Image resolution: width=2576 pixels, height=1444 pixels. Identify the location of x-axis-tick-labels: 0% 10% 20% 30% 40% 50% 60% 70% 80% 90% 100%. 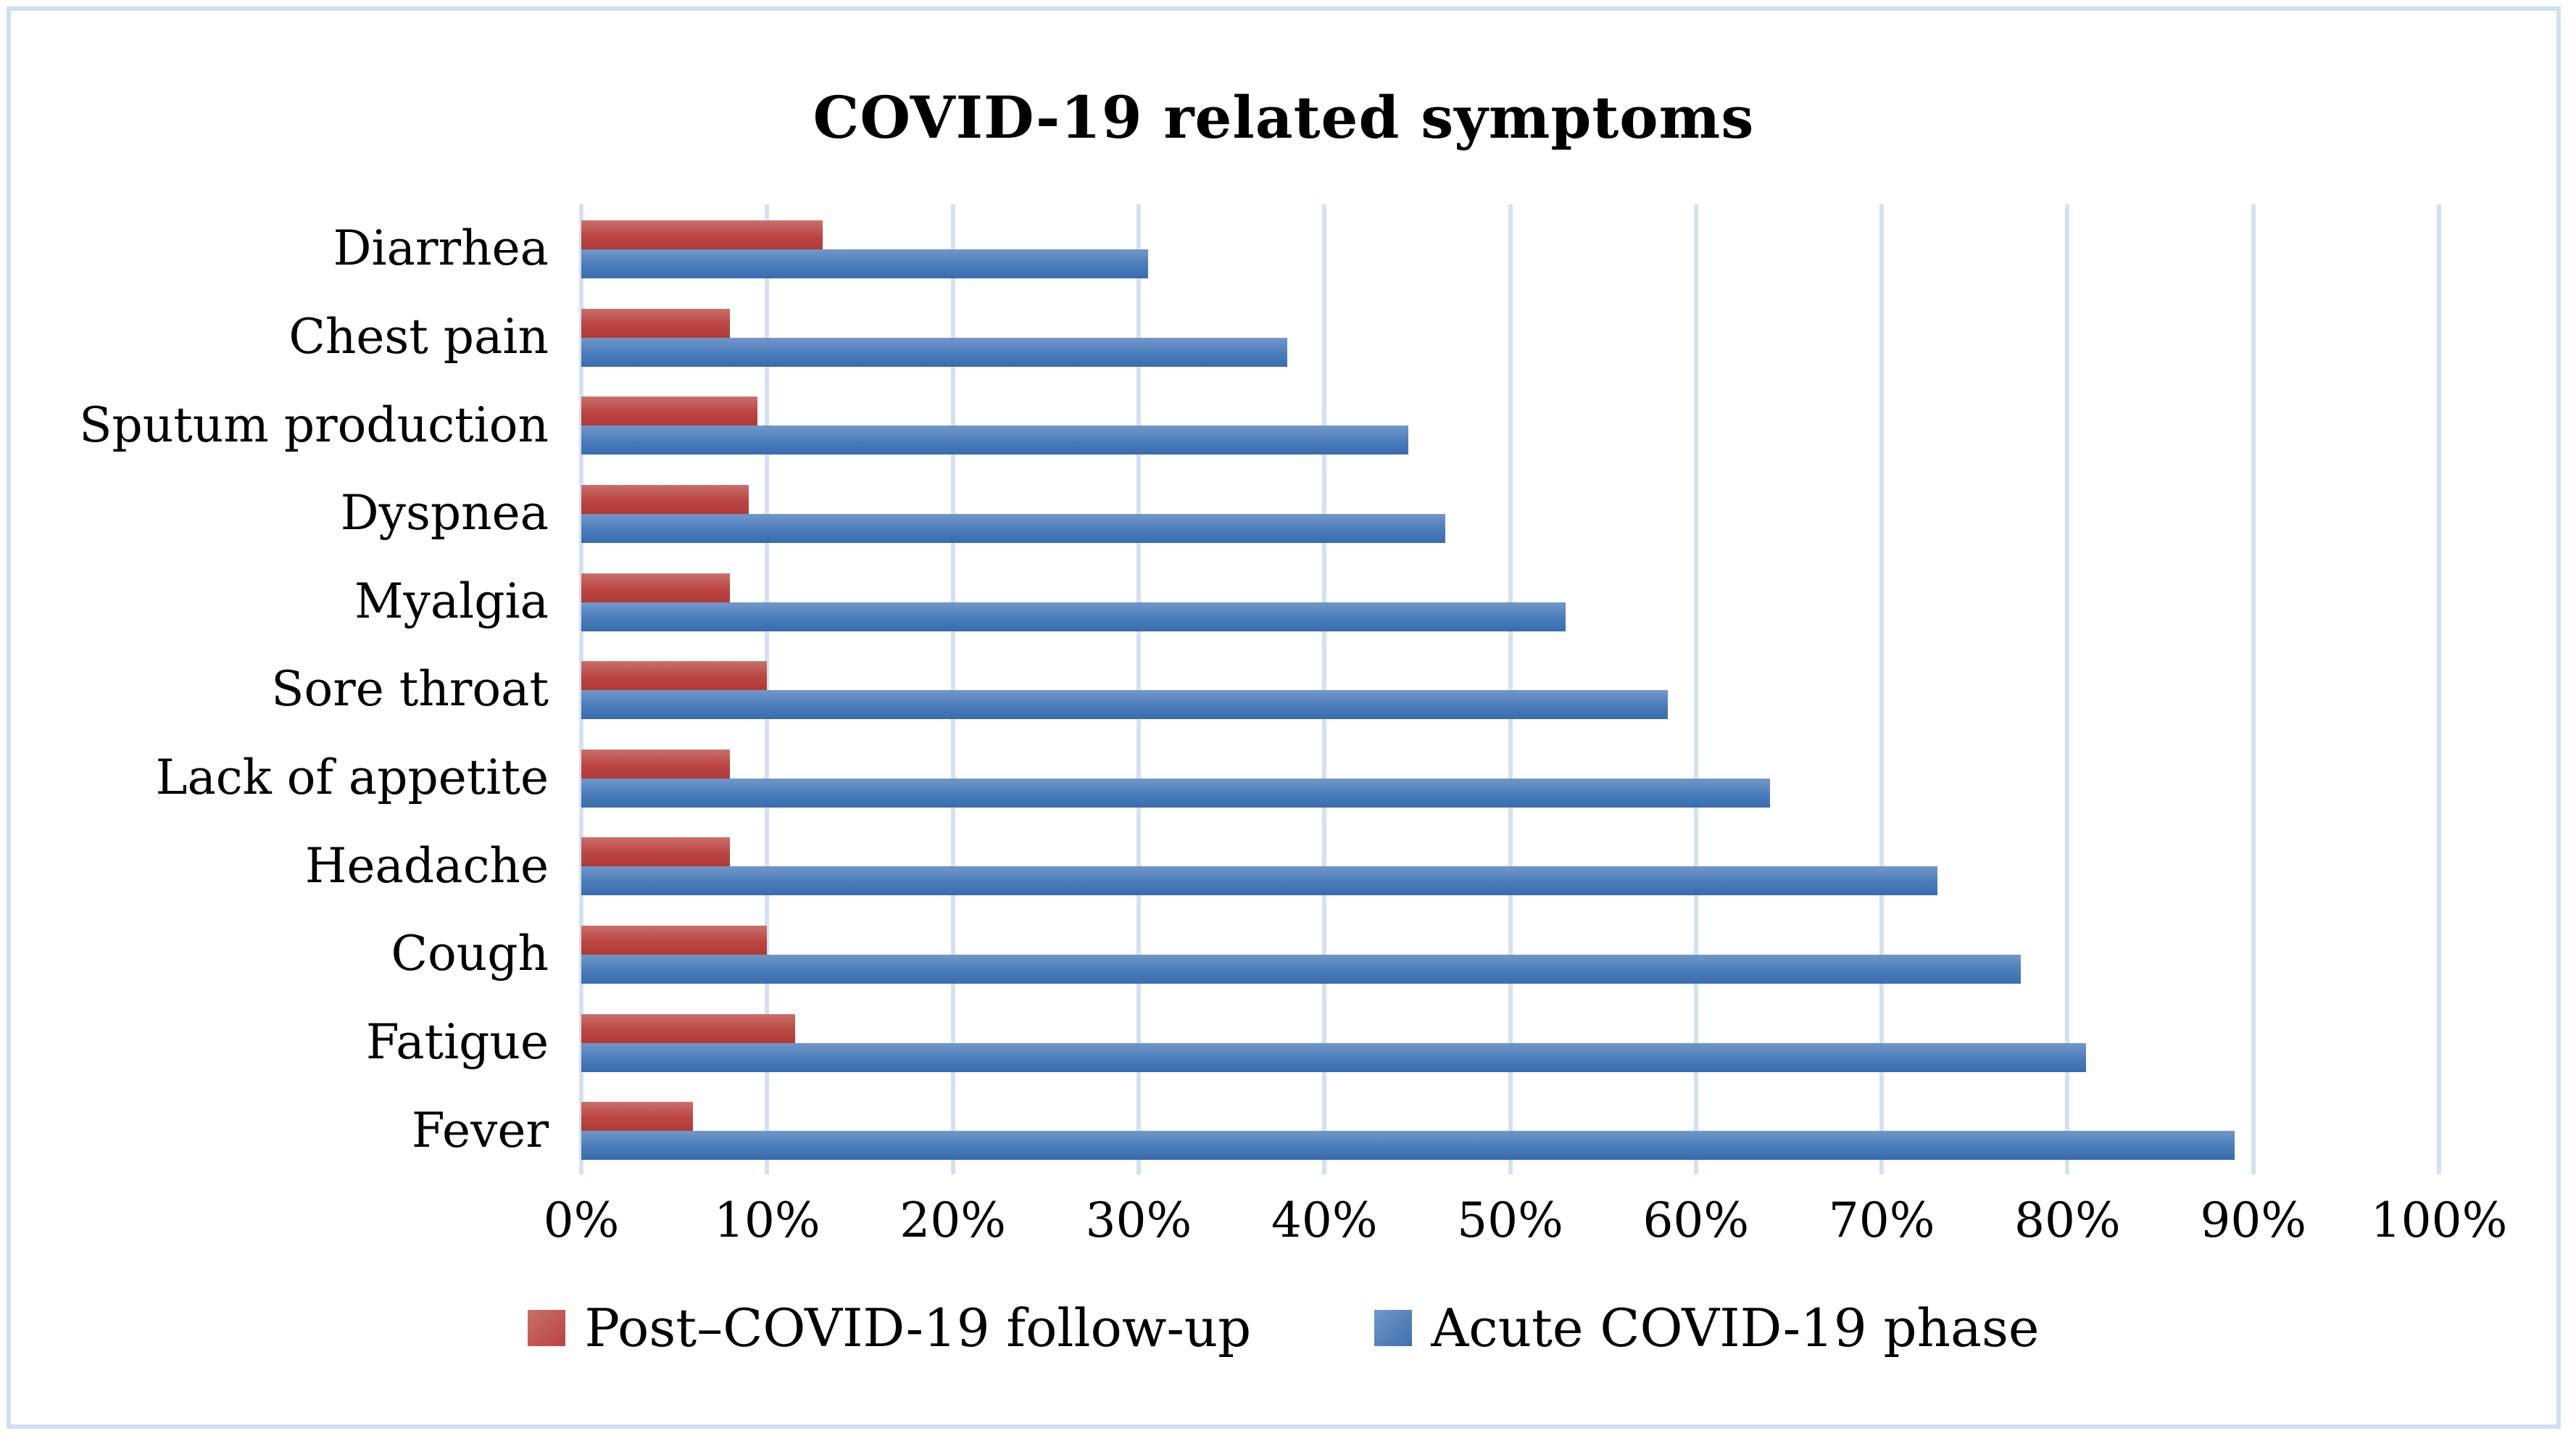
(1526, 1225).